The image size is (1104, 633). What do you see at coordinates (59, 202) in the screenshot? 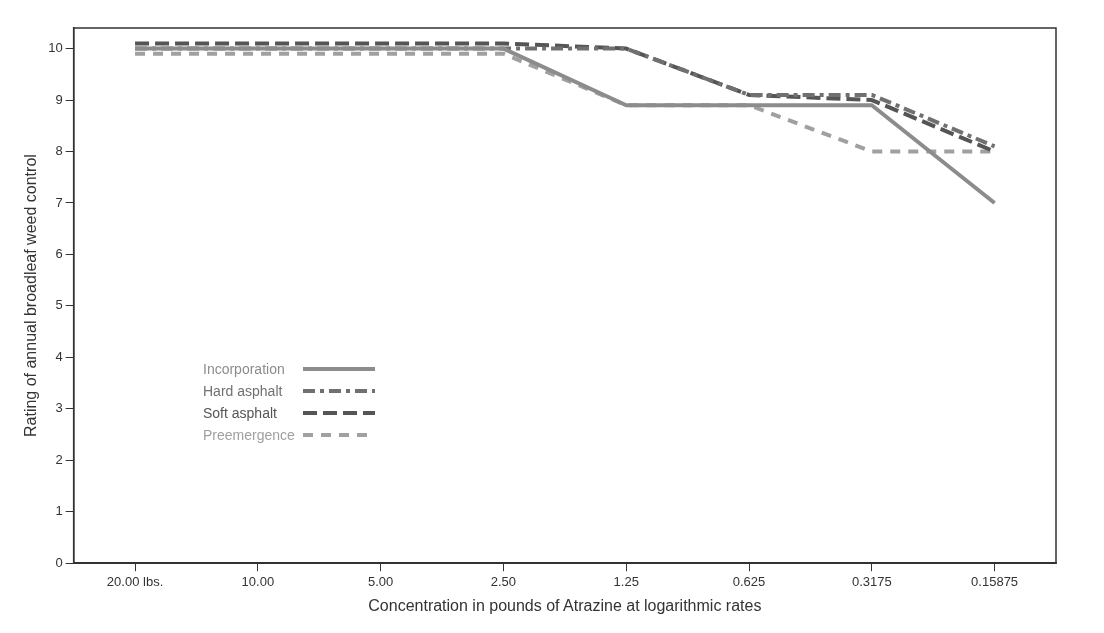
I see `y-tick-label: 7` at bounding box center [59, 202].